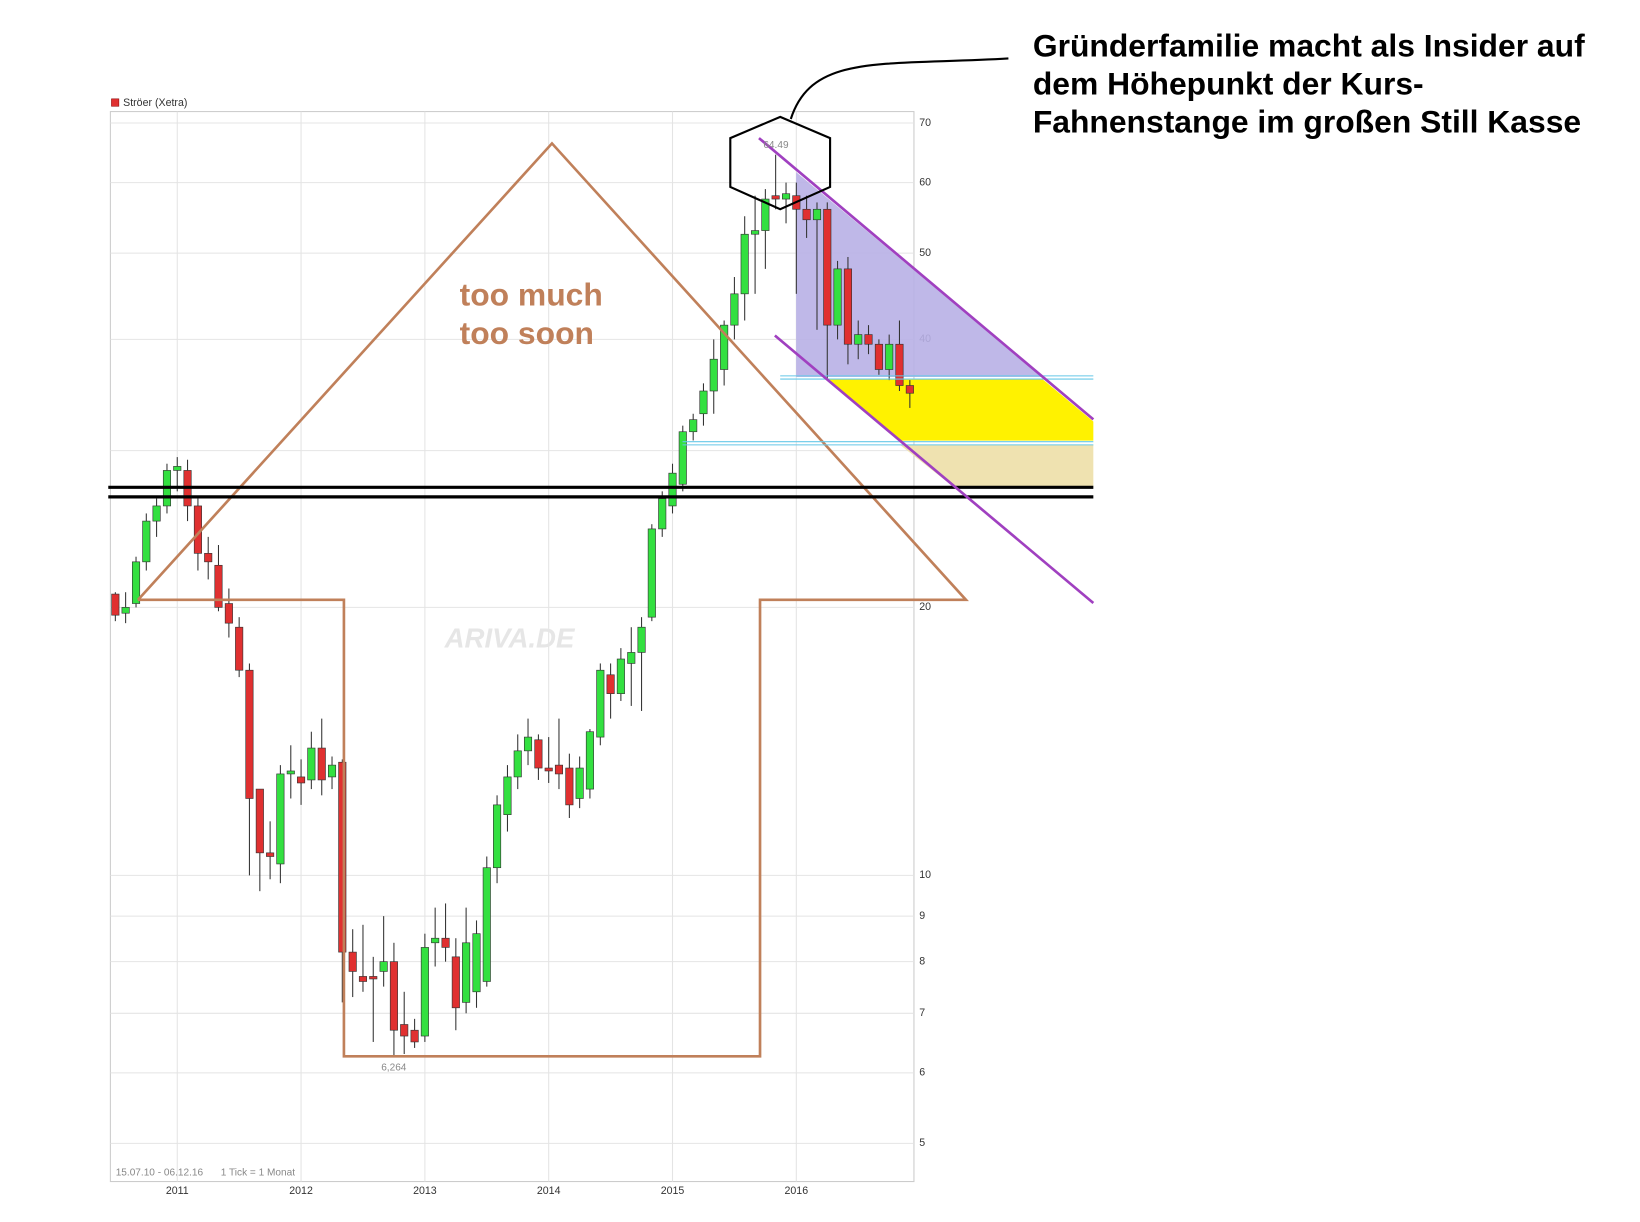 The height and width of the screenshot is (1222, 1640). Describe the element at coordinates (1307, 122) in the screenshot. I see `comment: Fahnenstange im großen Still Kasse` at that location.